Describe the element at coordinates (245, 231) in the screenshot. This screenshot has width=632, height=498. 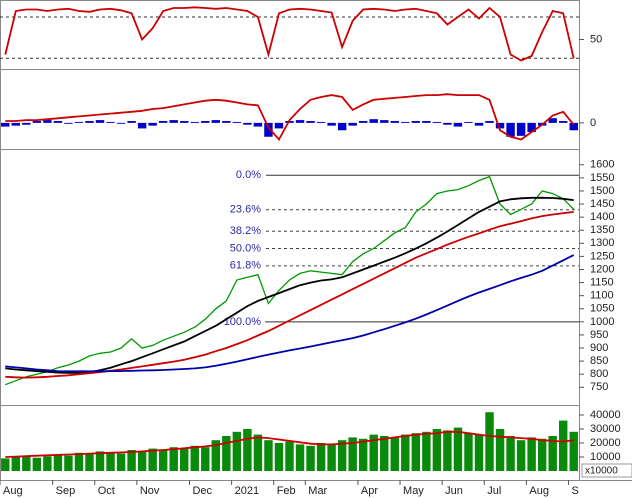
I see `fib-label: 38.2%` at that location.